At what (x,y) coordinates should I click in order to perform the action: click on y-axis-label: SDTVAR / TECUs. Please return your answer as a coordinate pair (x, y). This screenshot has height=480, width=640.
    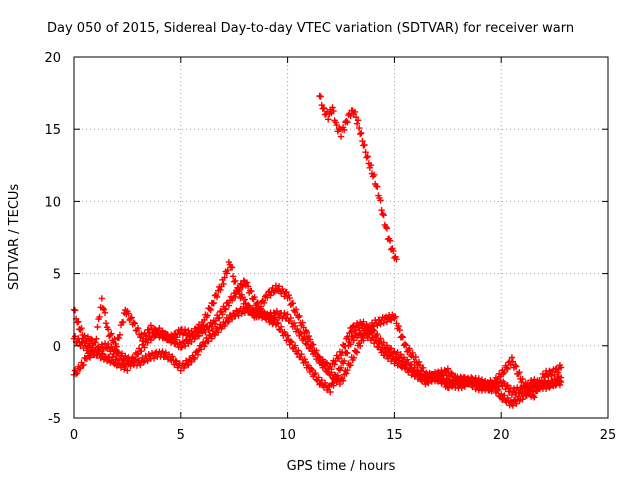
    Looking at the image, I should click on (14, 237).